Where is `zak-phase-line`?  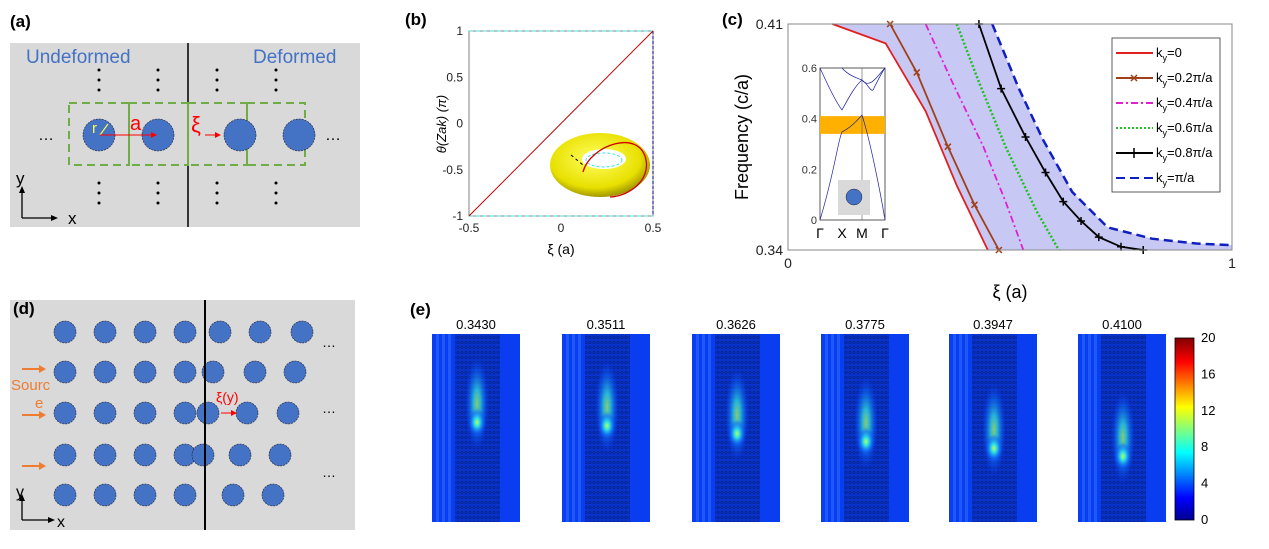 zak-phase-line is located at coordinates (561, 123).